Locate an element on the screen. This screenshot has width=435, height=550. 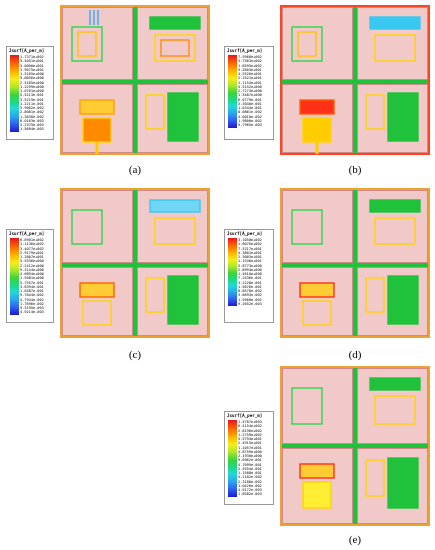
legend-value: 1.3487e+000 is located at coordinates (250, 95).